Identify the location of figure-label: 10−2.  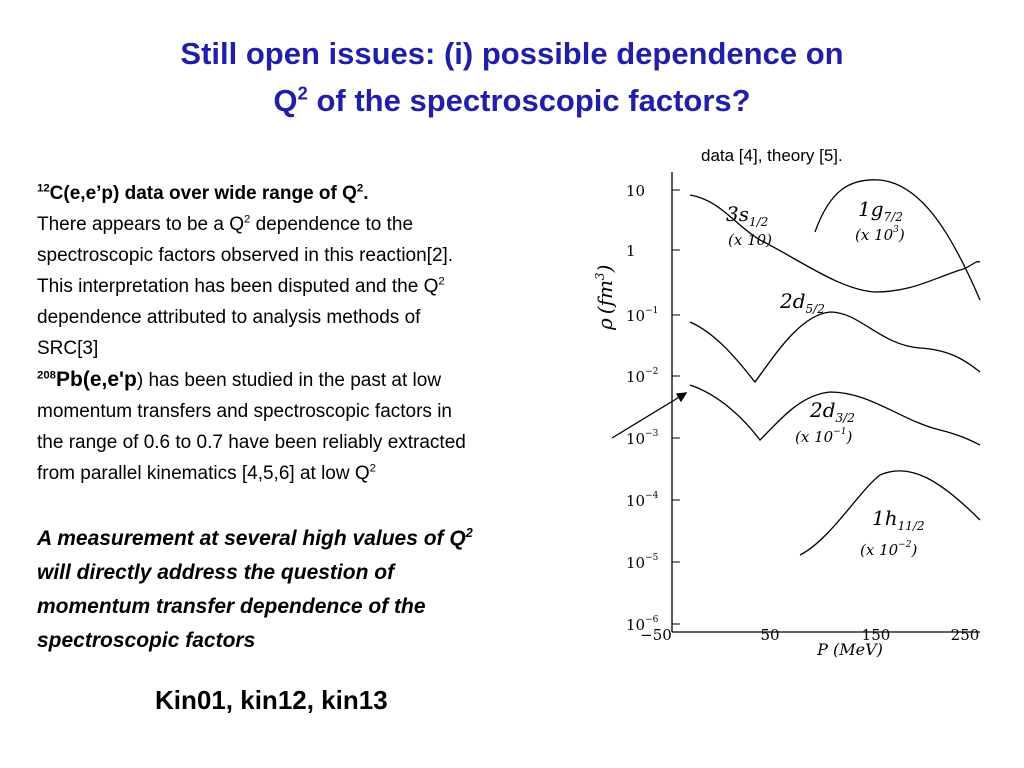
(642, 376).